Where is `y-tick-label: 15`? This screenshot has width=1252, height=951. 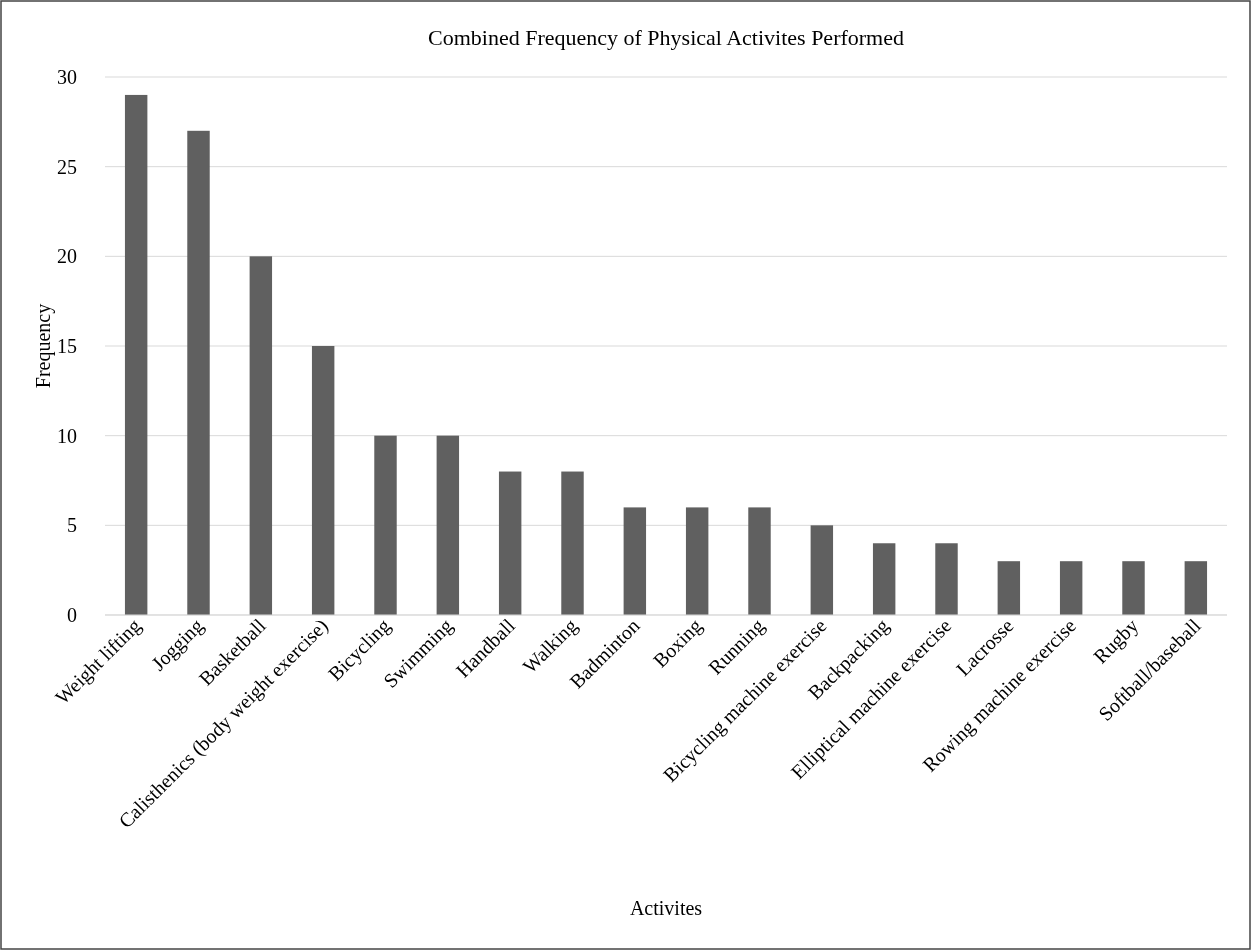
y-tick-label: 15 is located at coordinates (67, 345).